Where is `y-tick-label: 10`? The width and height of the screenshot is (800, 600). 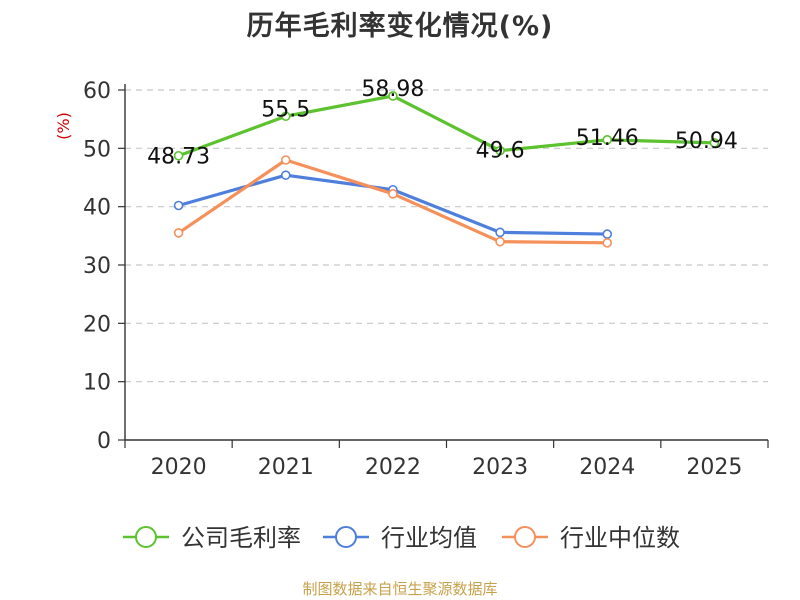 y-tick-label: 10 is located at coordinates (97, 383).